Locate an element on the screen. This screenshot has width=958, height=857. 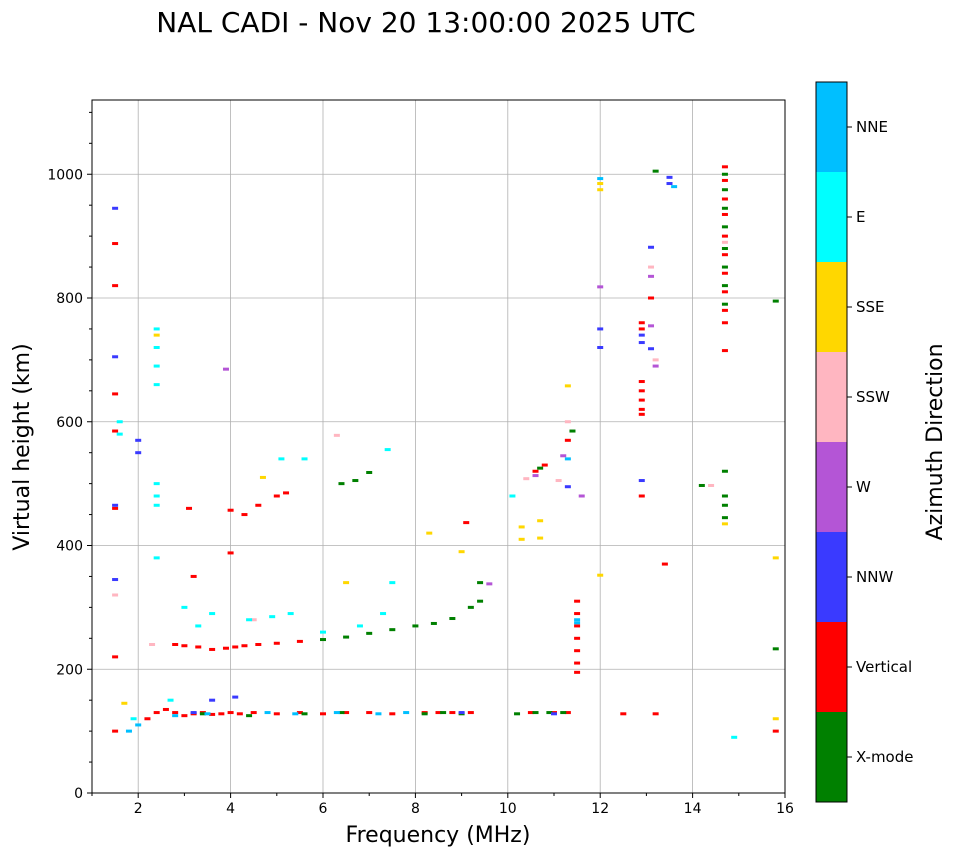
colorbar-swatch-nnw is located at coordinates (831, 577).